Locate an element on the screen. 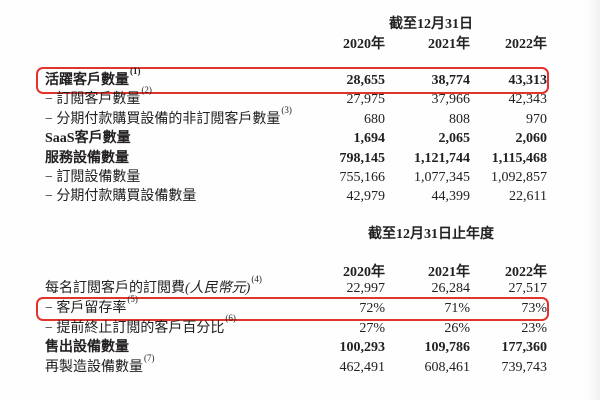 This screenshot has width=600, height=400. row-label: − 訂閲設備數量 is located at coordinates (93, 177).